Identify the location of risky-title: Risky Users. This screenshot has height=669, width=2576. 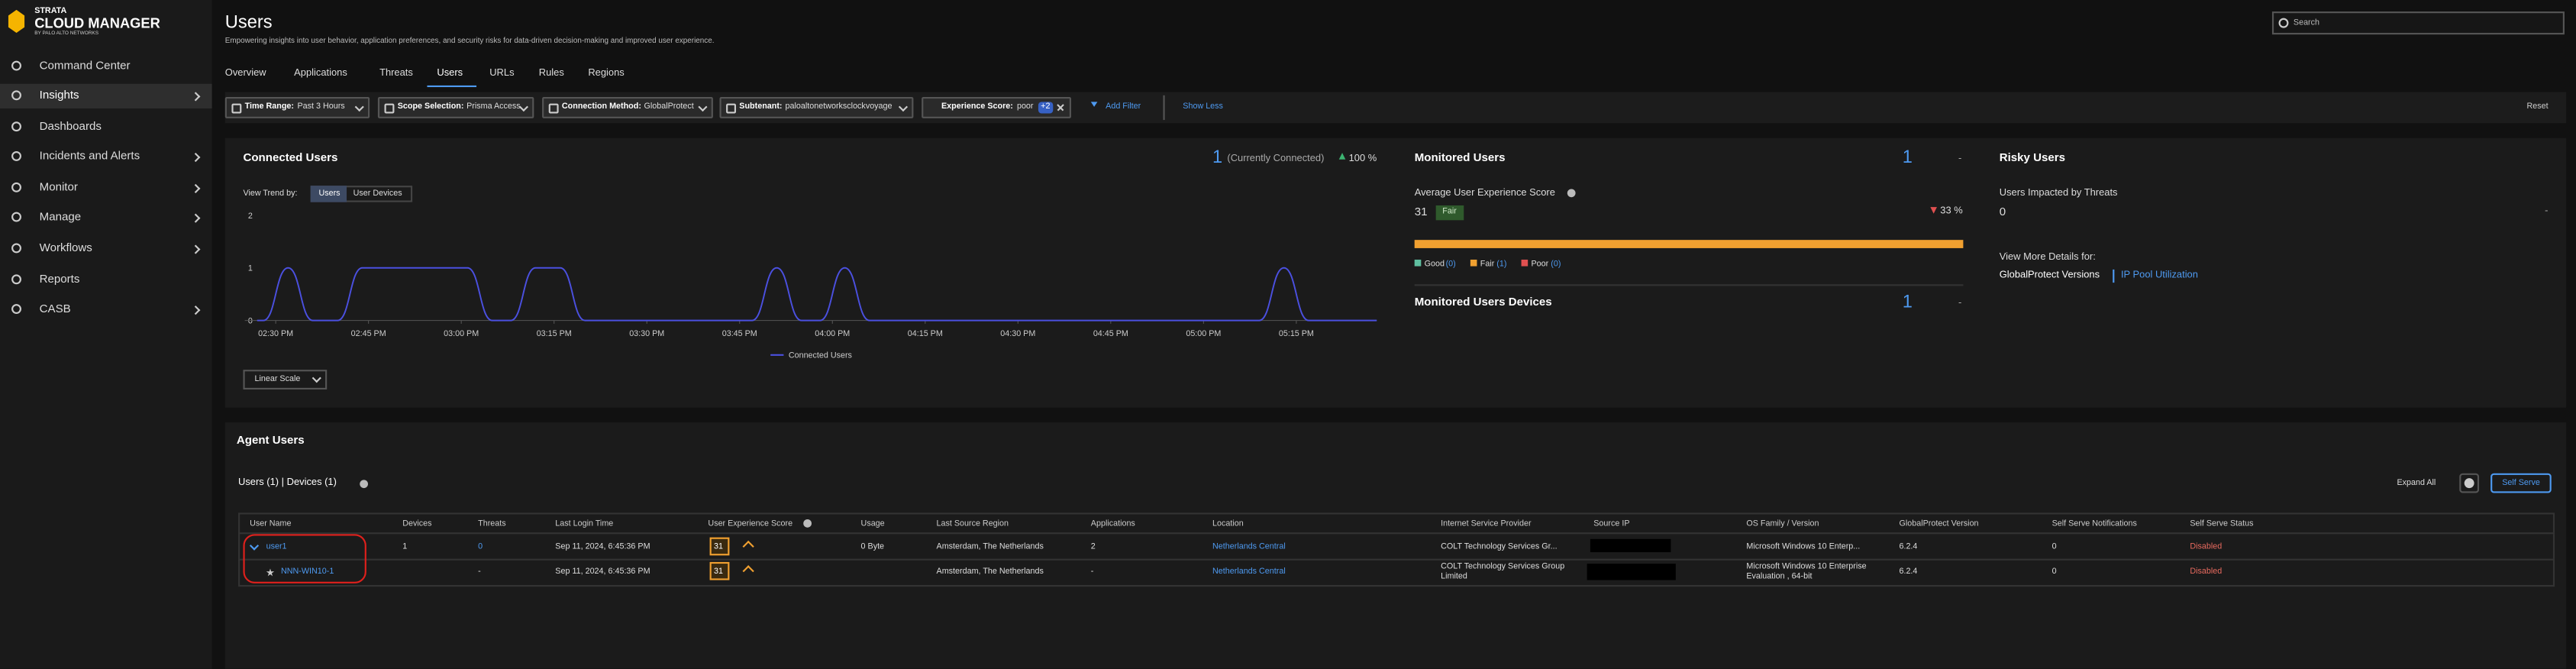
(2032, 159).